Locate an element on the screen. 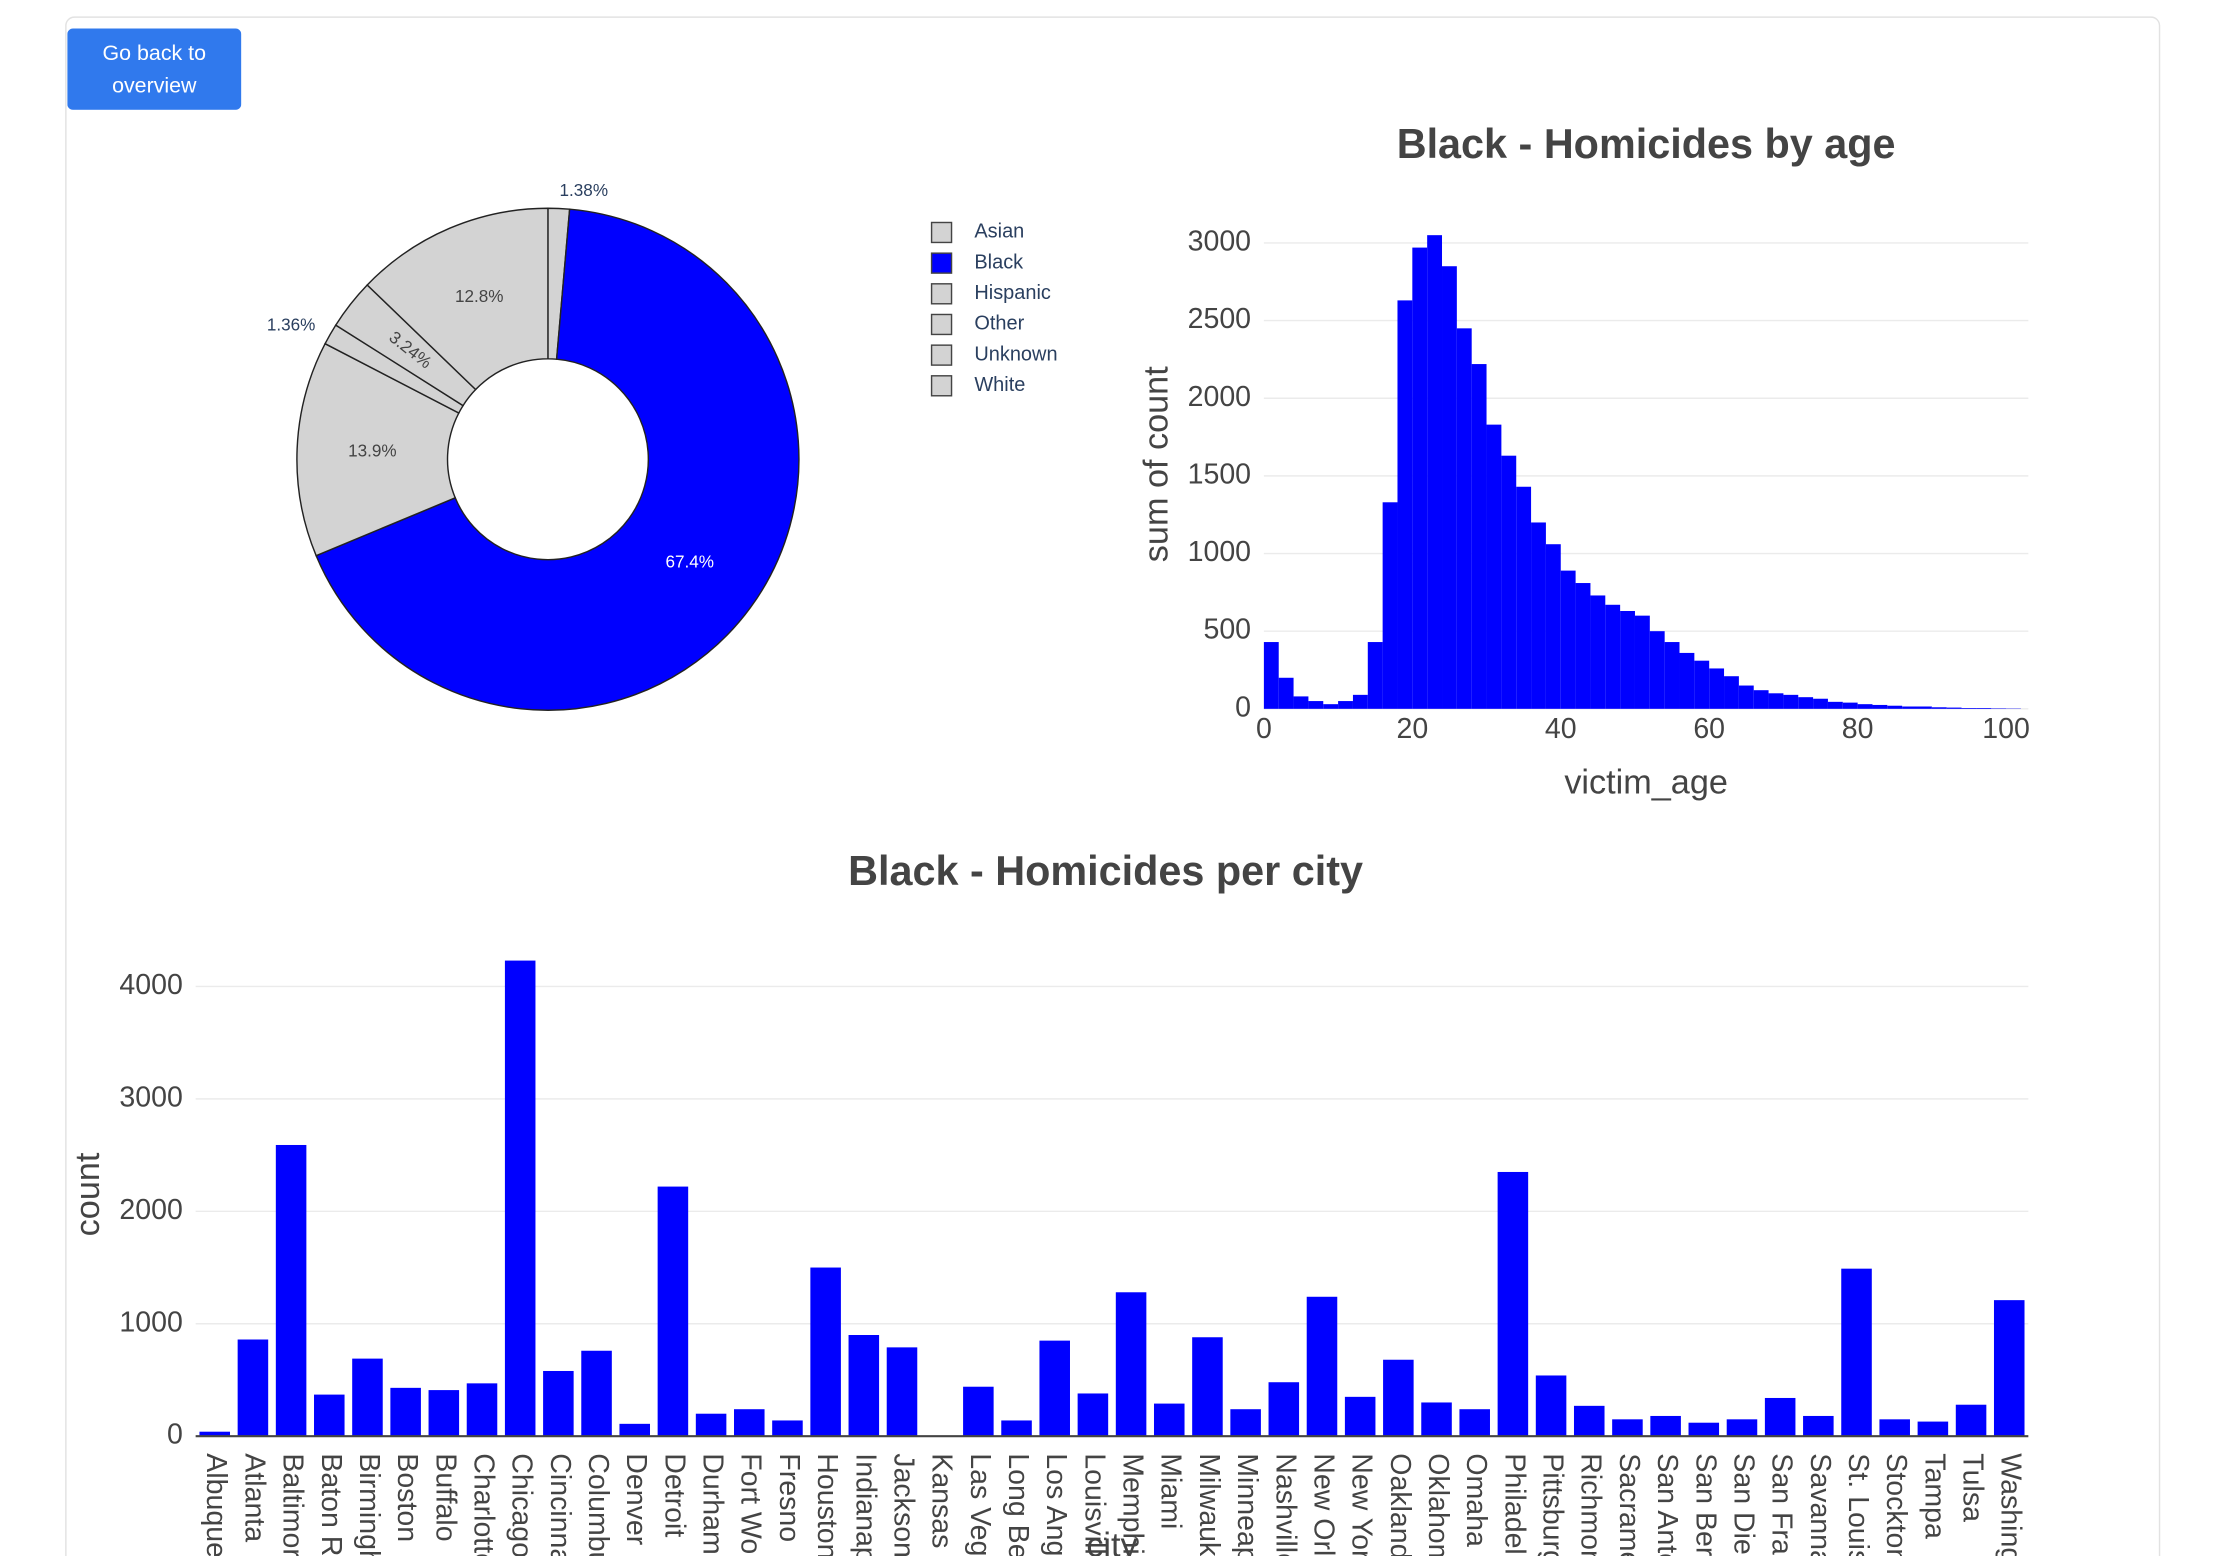 This screenshot has width=2214, height=1561. x-tick-label: Durham is located at coordinates (713, 1503).